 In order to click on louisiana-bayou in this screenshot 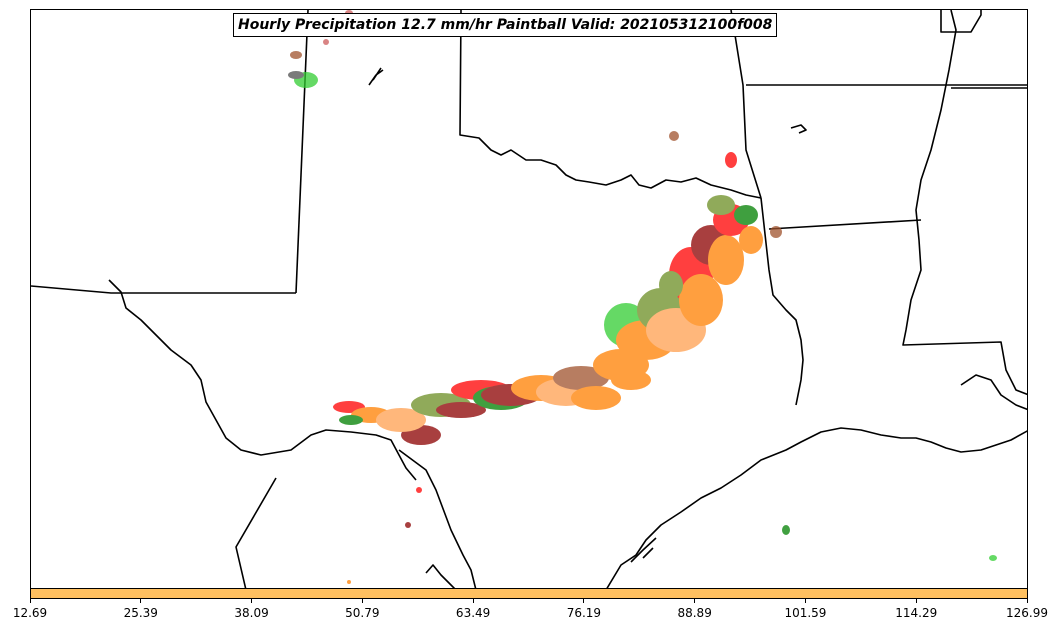, I will do `click(993, 392)`.